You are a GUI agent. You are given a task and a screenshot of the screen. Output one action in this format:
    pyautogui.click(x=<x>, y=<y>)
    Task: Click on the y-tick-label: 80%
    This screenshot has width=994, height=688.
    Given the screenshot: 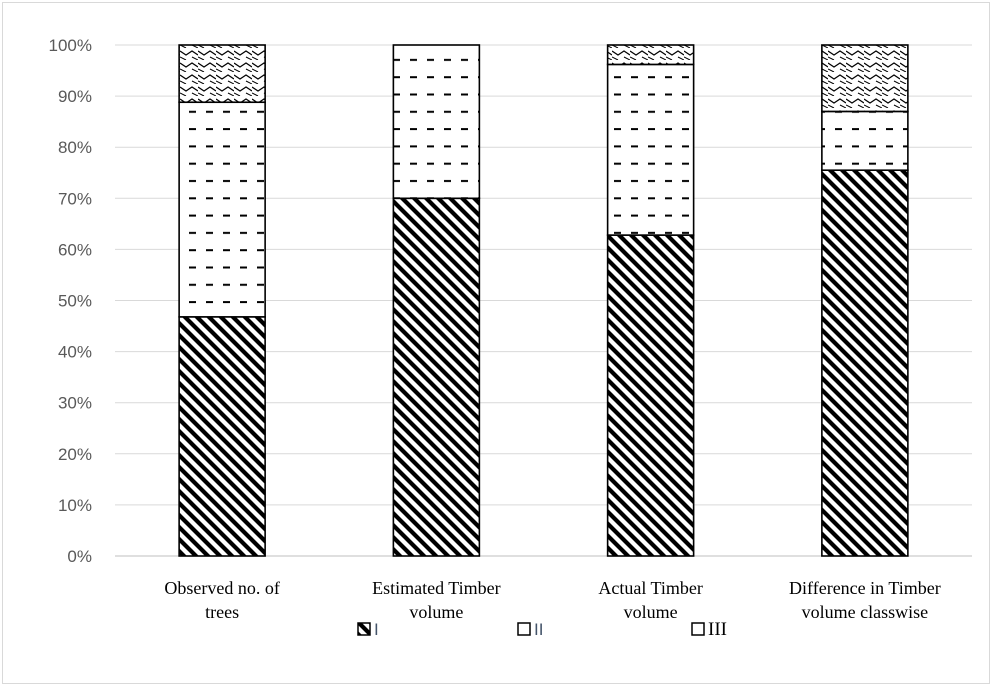 What is the action you would take?
    pyautogui.click(x=75, y=147)
    